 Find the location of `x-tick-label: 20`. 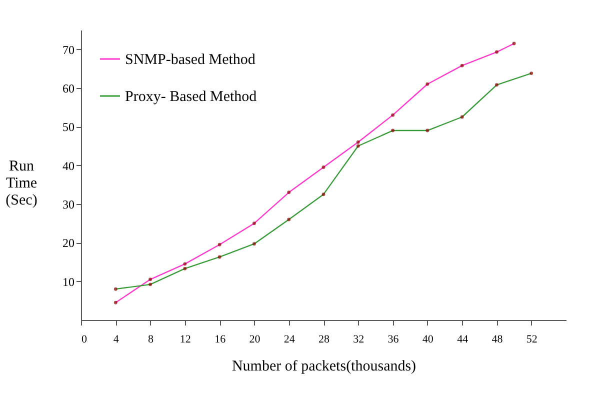

x-tick-label: 20 is located at coordinates (255, 340).